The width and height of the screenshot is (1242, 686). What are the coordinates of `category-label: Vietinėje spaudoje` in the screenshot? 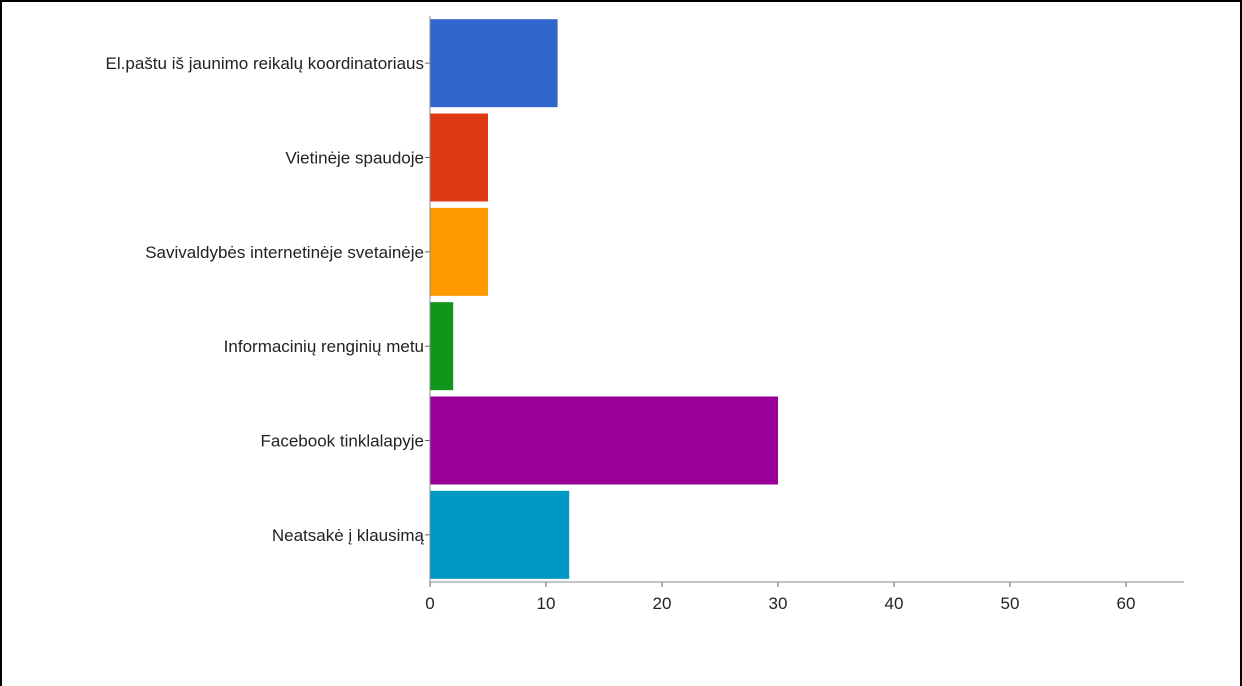 It's located at (354, 158).